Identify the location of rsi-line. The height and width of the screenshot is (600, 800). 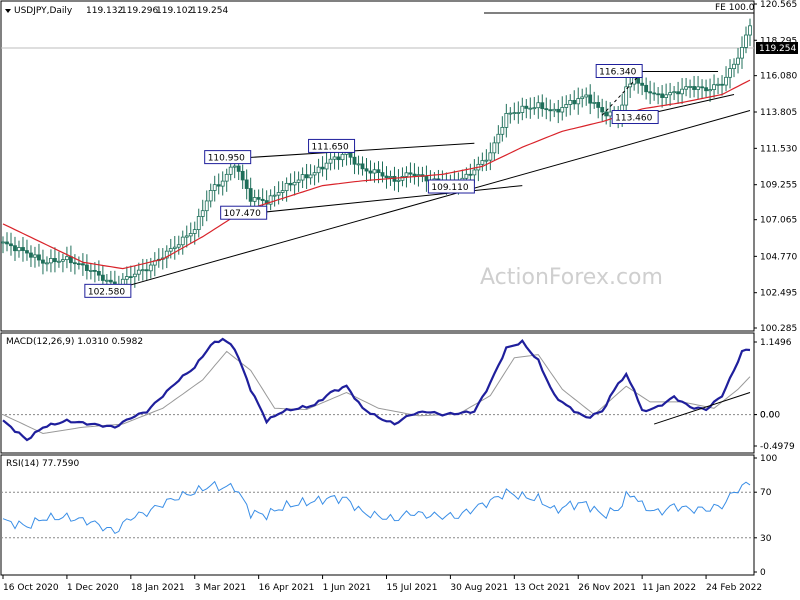
(376, 507).